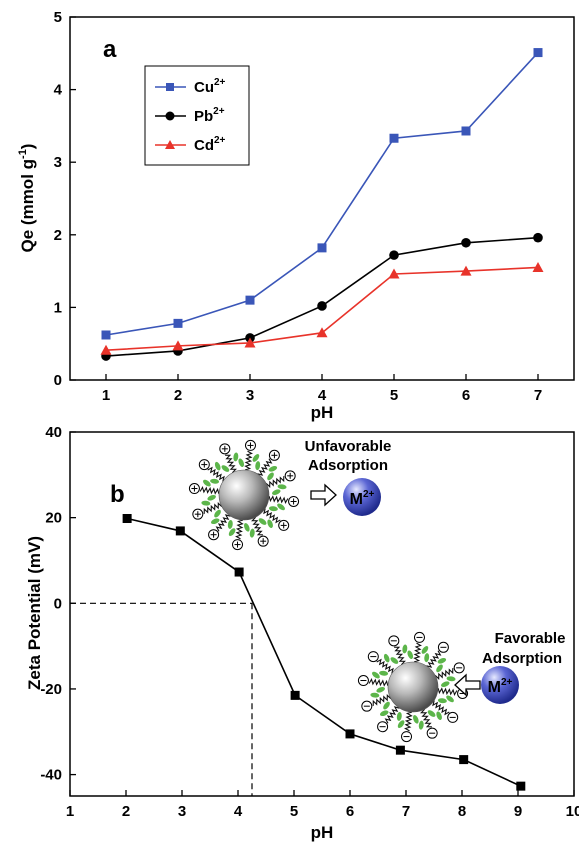 The width and height of the screenshot is (579, 845). What do you see at coordinates (182, 811) in the screenshot?
I see `panel-b-xtick-label: 3` at bounding box center [182, 811].